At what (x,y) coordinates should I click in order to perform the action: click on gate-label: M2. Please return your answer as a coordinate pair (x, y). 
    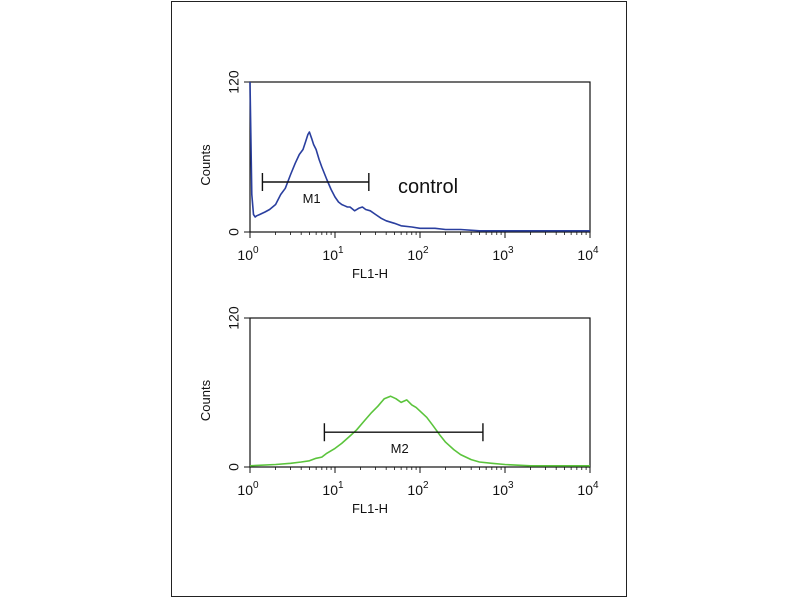
    Looking at the image, I should click on (400, 448).